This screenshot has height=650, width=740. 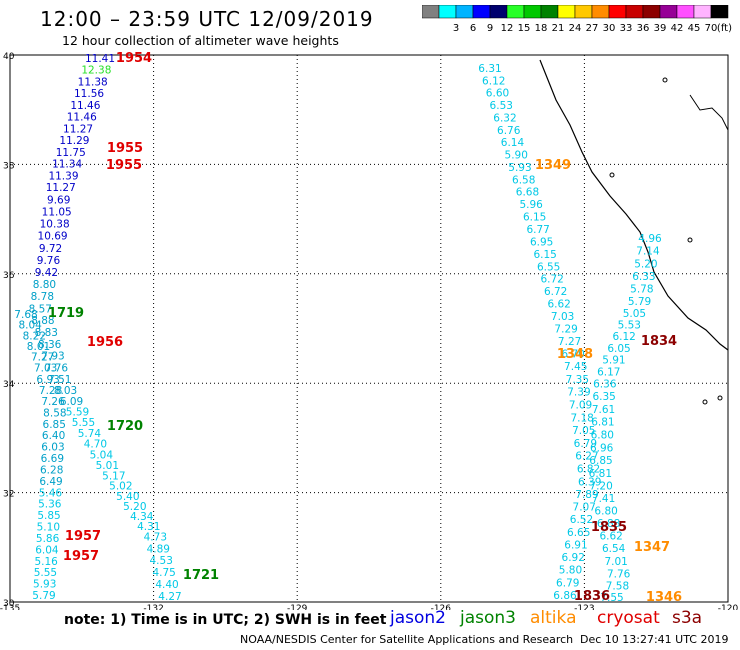 I want to click on wave-height-value: 6.03, so click(x=52, y=448).